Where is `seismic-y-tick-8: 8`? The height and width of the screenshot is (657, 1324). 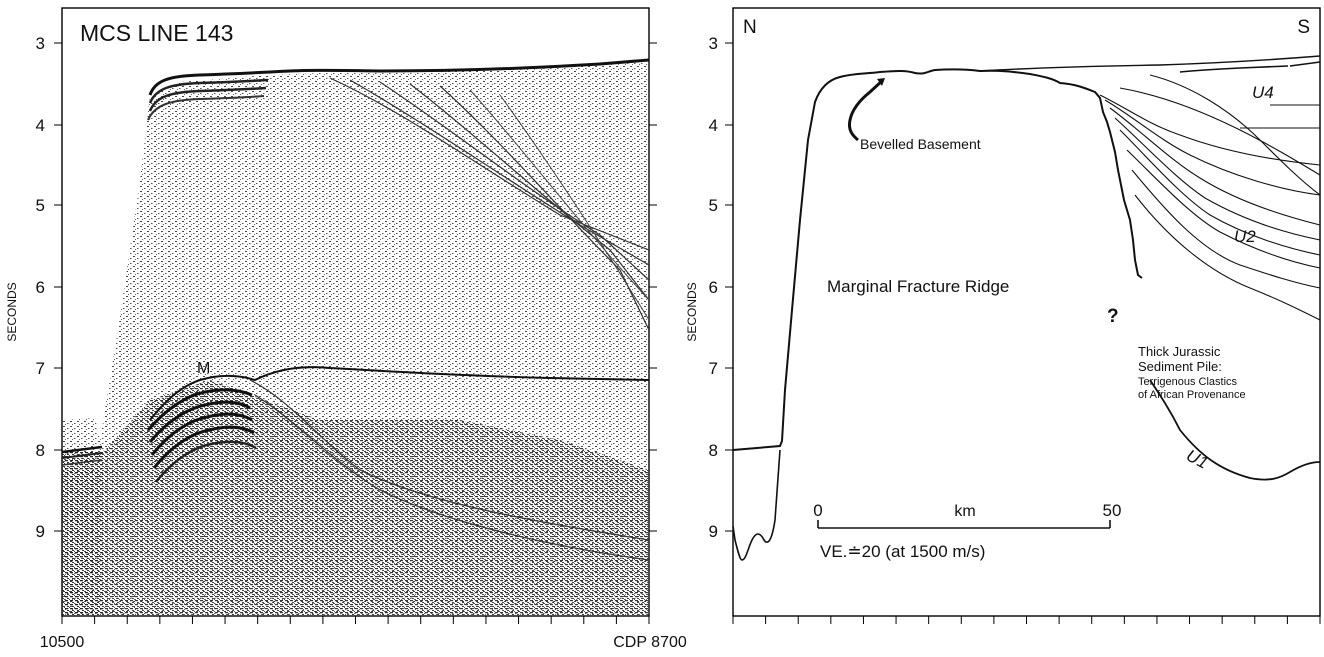 seismic-y-tick-8: 8 is located at coordinates (40, 450).